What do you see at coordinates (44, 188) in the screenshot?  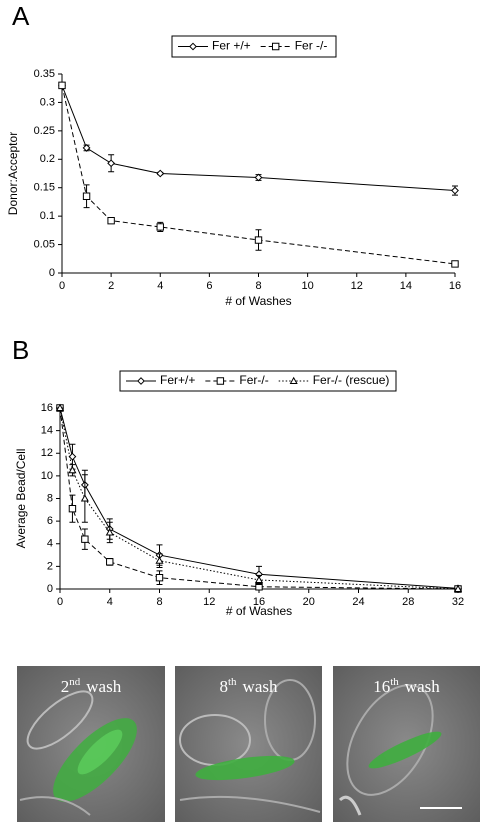 I see `y-tick-label: 0.15` at bounding box center [44, 188].